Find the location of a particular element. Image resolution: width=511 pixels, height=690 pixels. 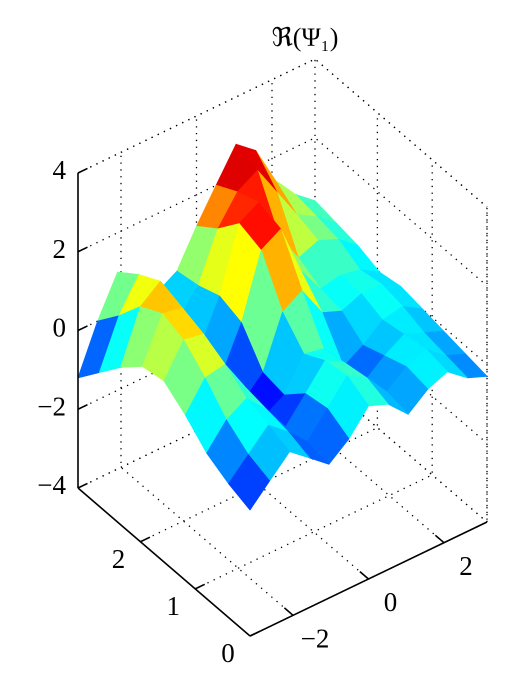

chart-title: ℜ(Ψ₁) is located at coordinates (305, 37).